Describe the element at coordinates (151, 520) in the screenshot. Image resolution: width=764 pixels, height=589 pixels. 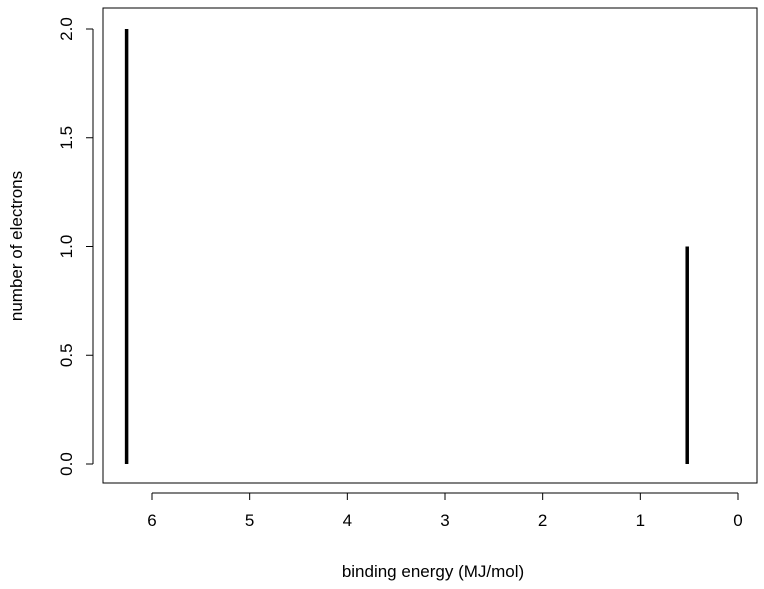
I see `x-tick-label: 6` at that location.